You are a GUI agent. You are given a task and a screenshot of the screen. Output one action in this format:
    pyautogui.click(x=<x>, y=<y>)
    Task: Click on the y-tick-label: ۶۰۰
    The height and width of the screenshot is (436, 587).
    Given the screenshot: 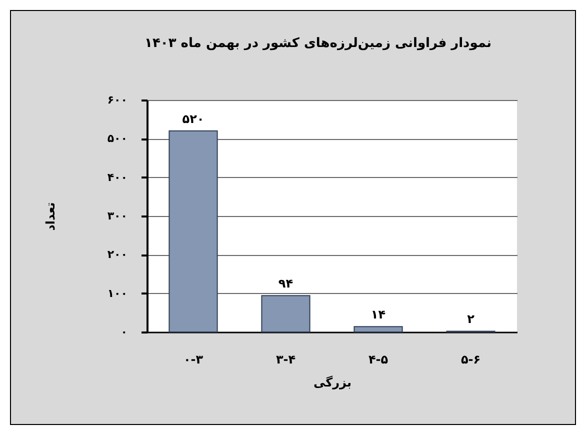 What is the action you would take?
    pyautogui.click(x=117, y=100)
    